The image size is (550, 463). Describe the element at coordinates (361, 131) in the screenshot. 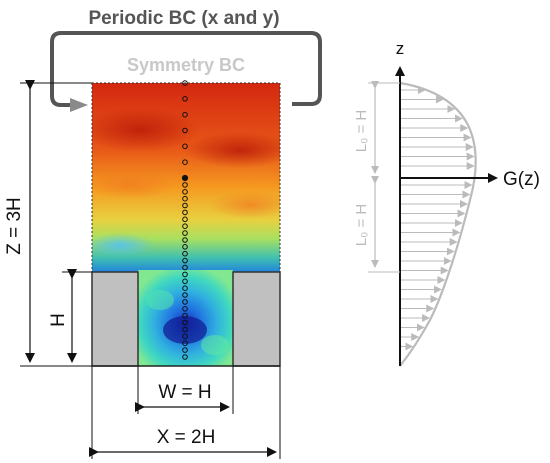

I see `l0-upper-label: L₀ = H` at that location.